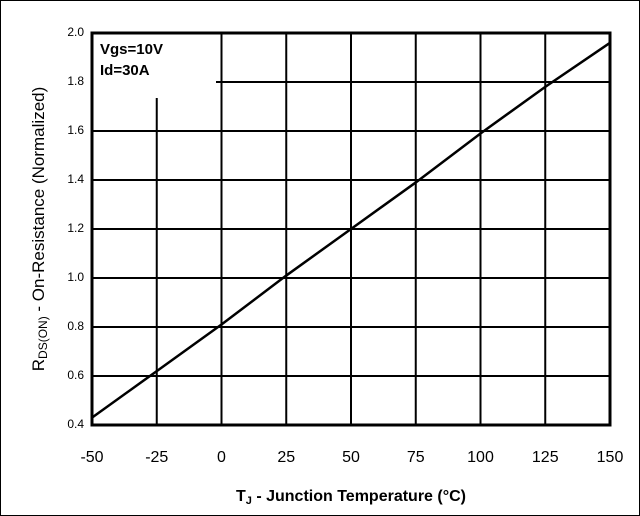 This screenshot has height=516, width=640. Describe the element at coordinates (38, 202) in the screenshot. I see `y-axis-title-rest: - On-Resistance (Normalized)` at that location.